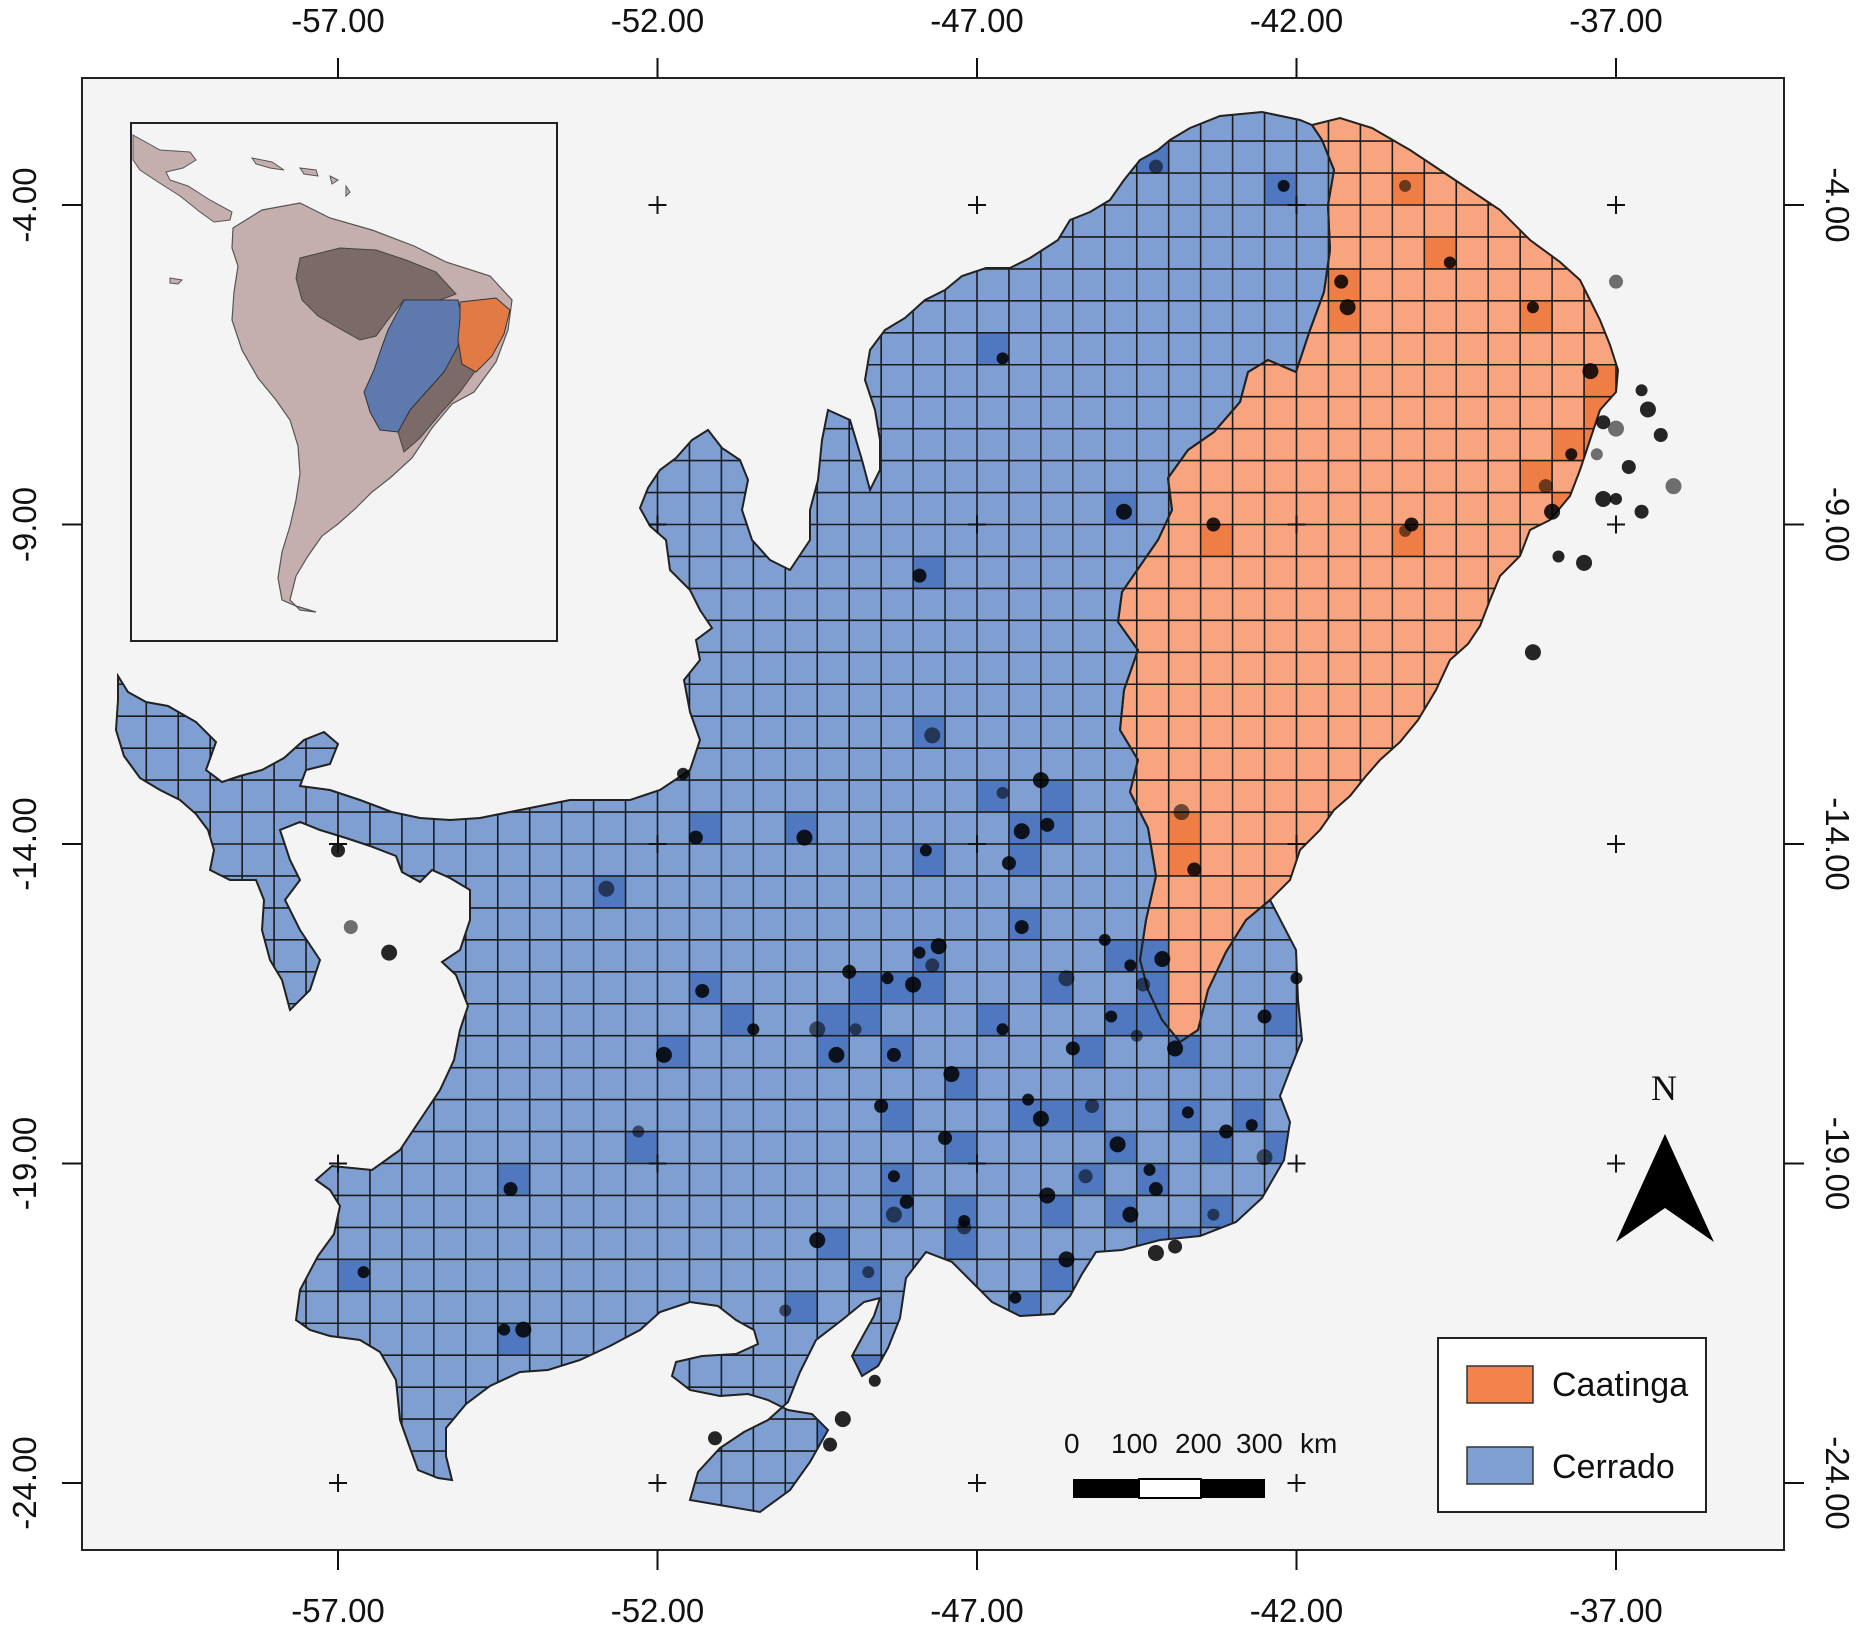 This screenshot has height=1632, width=1862. Describe the element at coordinates (1665, 1155) in the screenshot. I see `north-arrow-icon: N` at that location.